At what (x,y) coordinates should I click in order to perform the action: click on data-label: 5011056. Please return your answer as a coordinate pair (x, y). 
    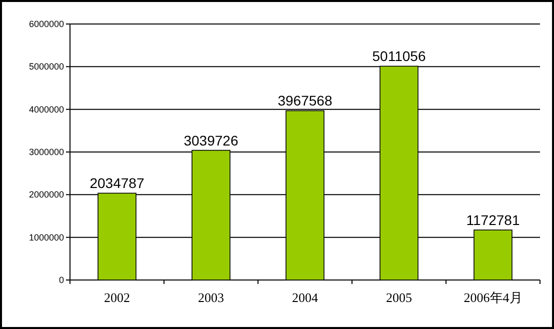
    Looking at the image, I should click on (399, 56).